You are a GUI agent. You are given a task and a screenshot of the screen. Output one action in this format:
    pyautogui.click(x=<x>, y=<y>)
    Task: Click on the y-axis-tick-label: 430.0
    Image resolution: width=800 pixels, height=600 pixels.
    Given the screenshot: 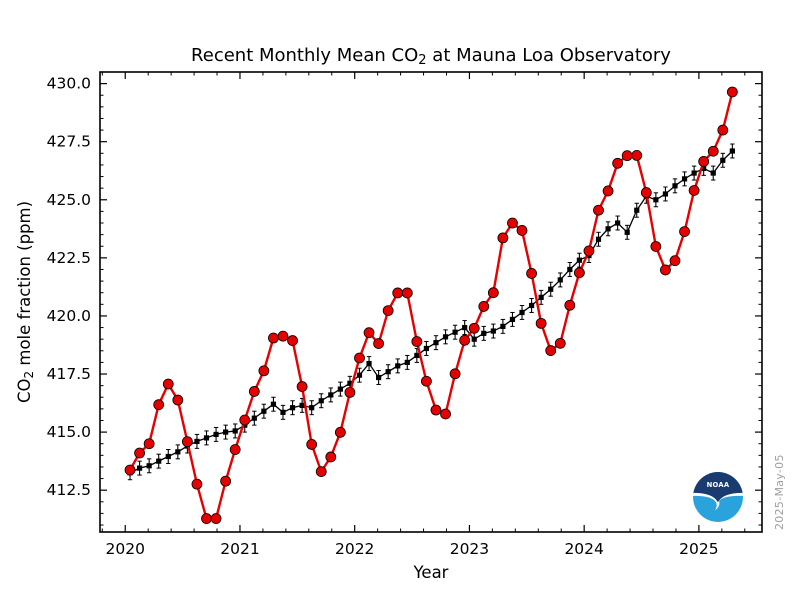 What is the action you would take?
    pyautogui.click(x=69, y=84)
    